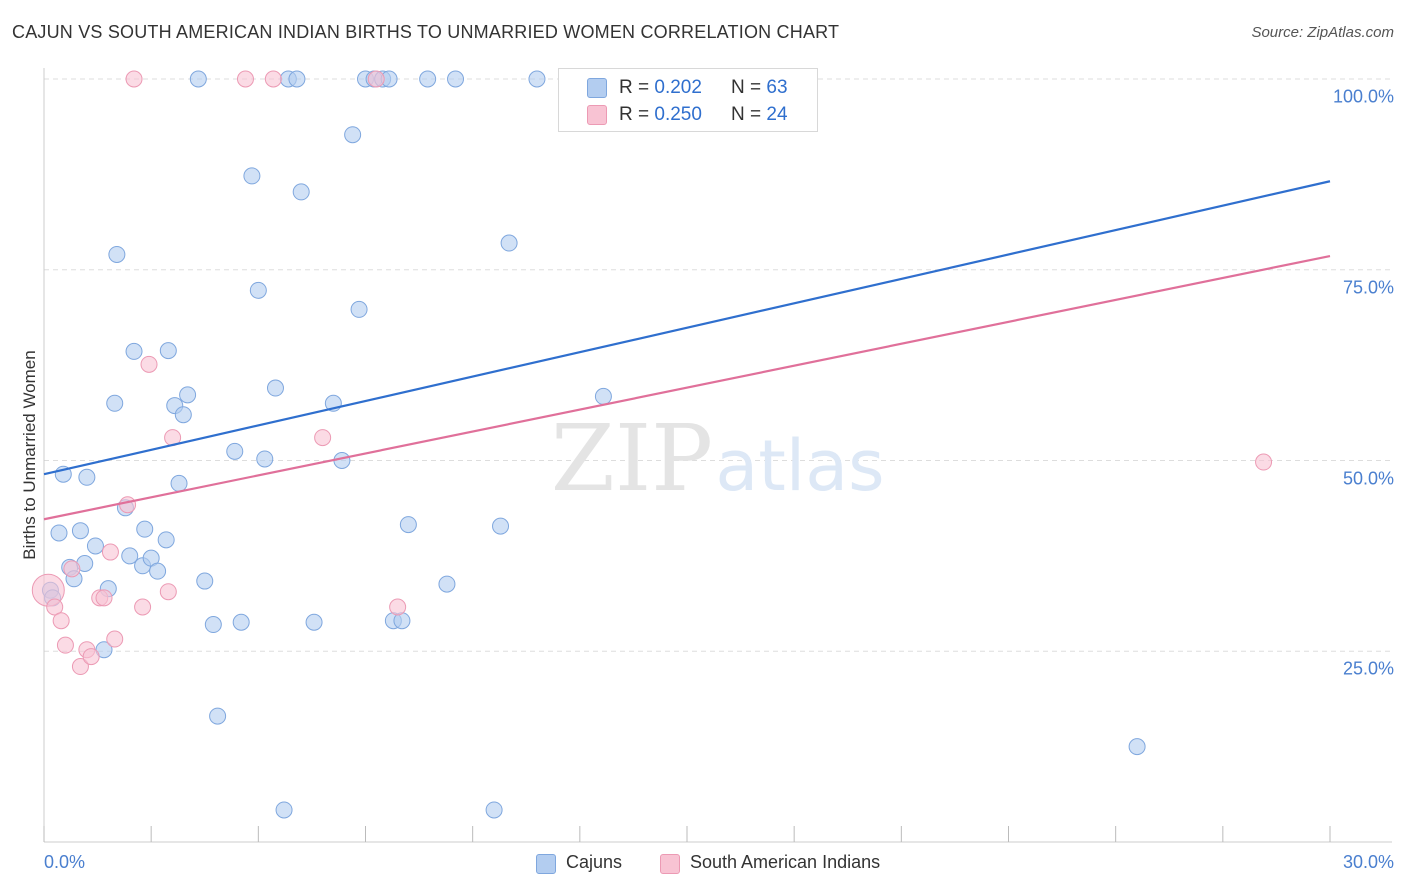  I want to click on stats-legend: R = 0.202 N = 63 R = 0.250 N = 24, so click(688, 100).